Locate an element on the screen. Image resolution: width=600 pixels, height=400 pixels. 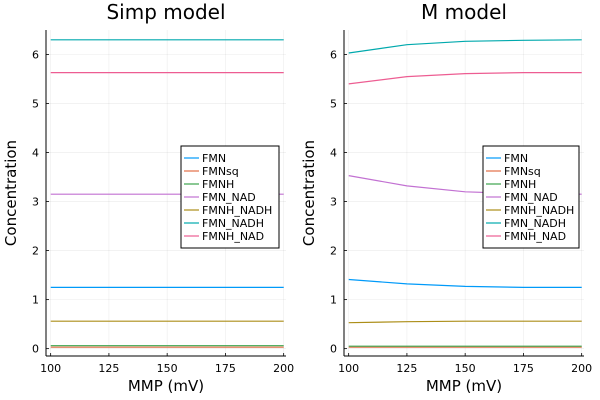
series-line-fmn-nadh is located at coordinates (465, 46).